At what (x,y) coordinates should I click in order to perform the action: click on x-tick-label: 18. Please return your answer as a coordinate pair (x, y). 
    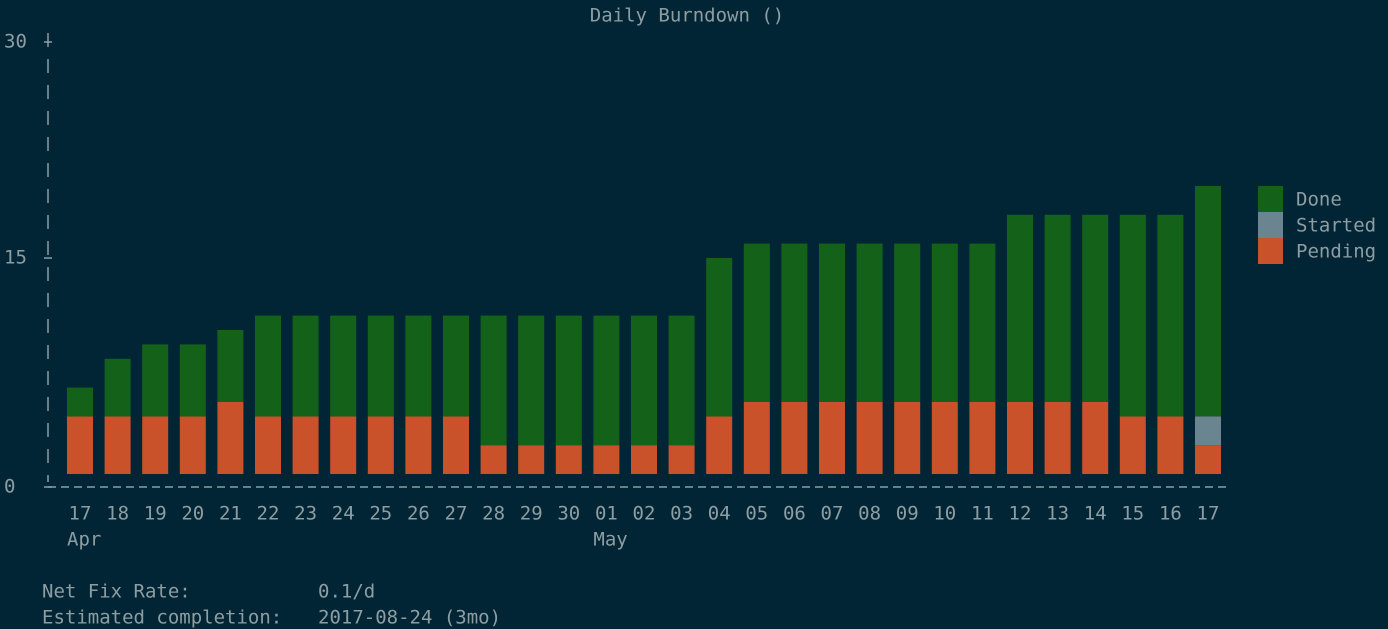
    Looking at the image, I should click on (117, 514).